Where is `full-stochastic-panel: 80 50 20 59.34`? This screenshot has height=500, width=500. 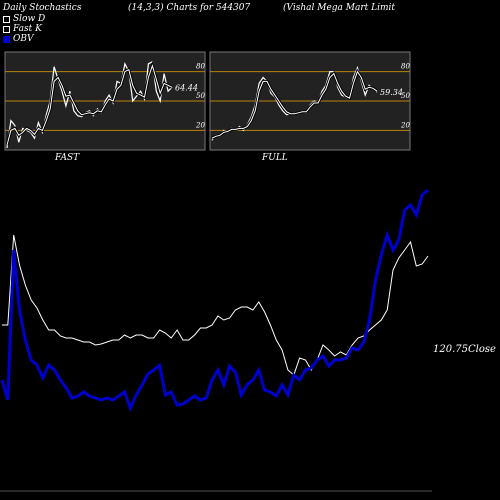 full-stochastic-panel: 80 50 20 59.34 is located at coordinates (310, 101).